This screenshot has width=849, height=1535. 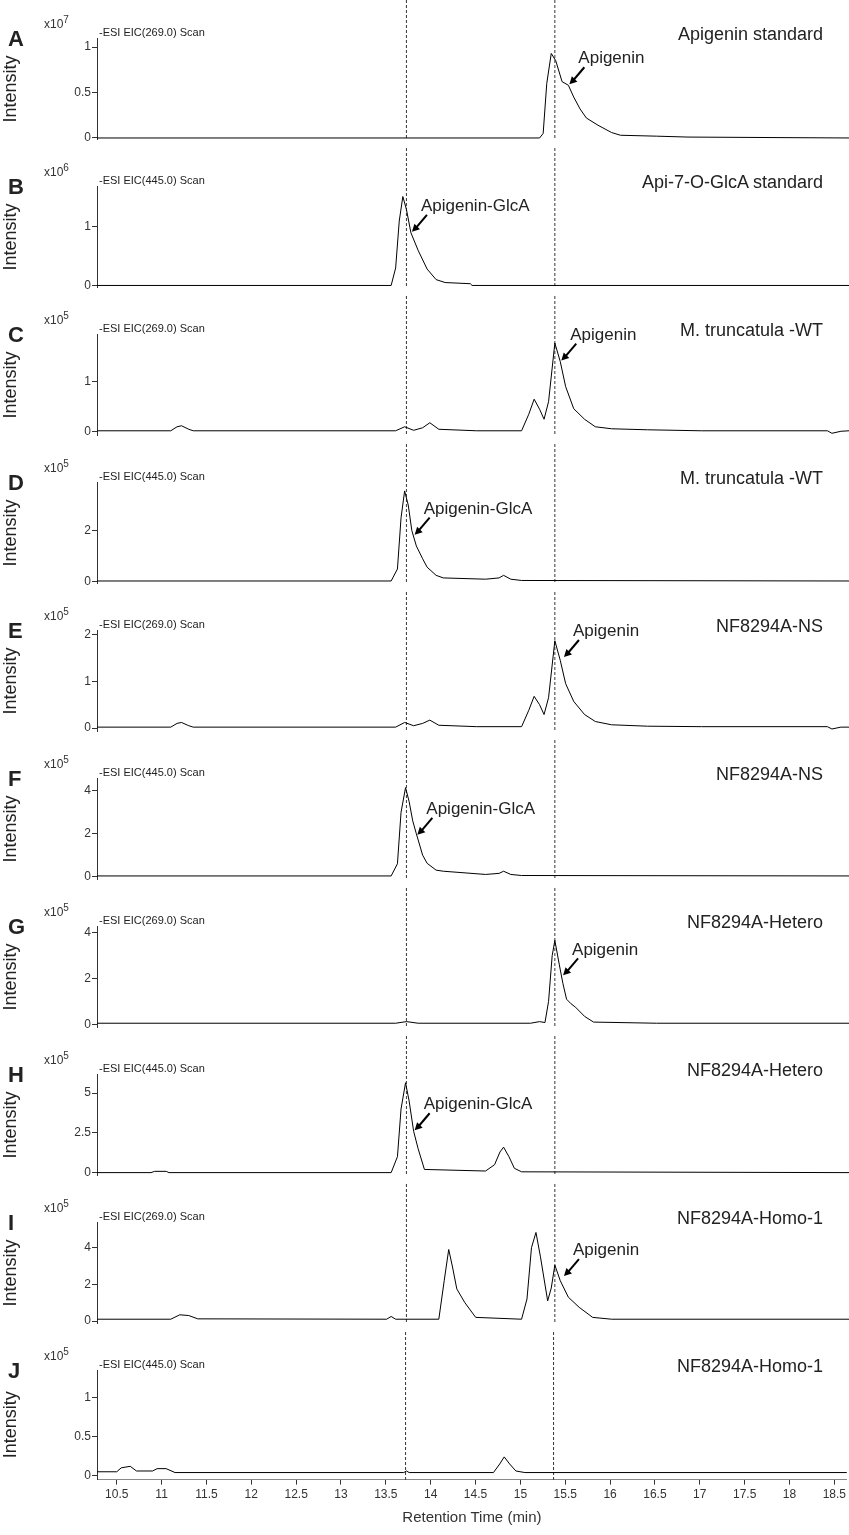 I want to click on annotation: Apigenin standard, so click(x=750, y=34).